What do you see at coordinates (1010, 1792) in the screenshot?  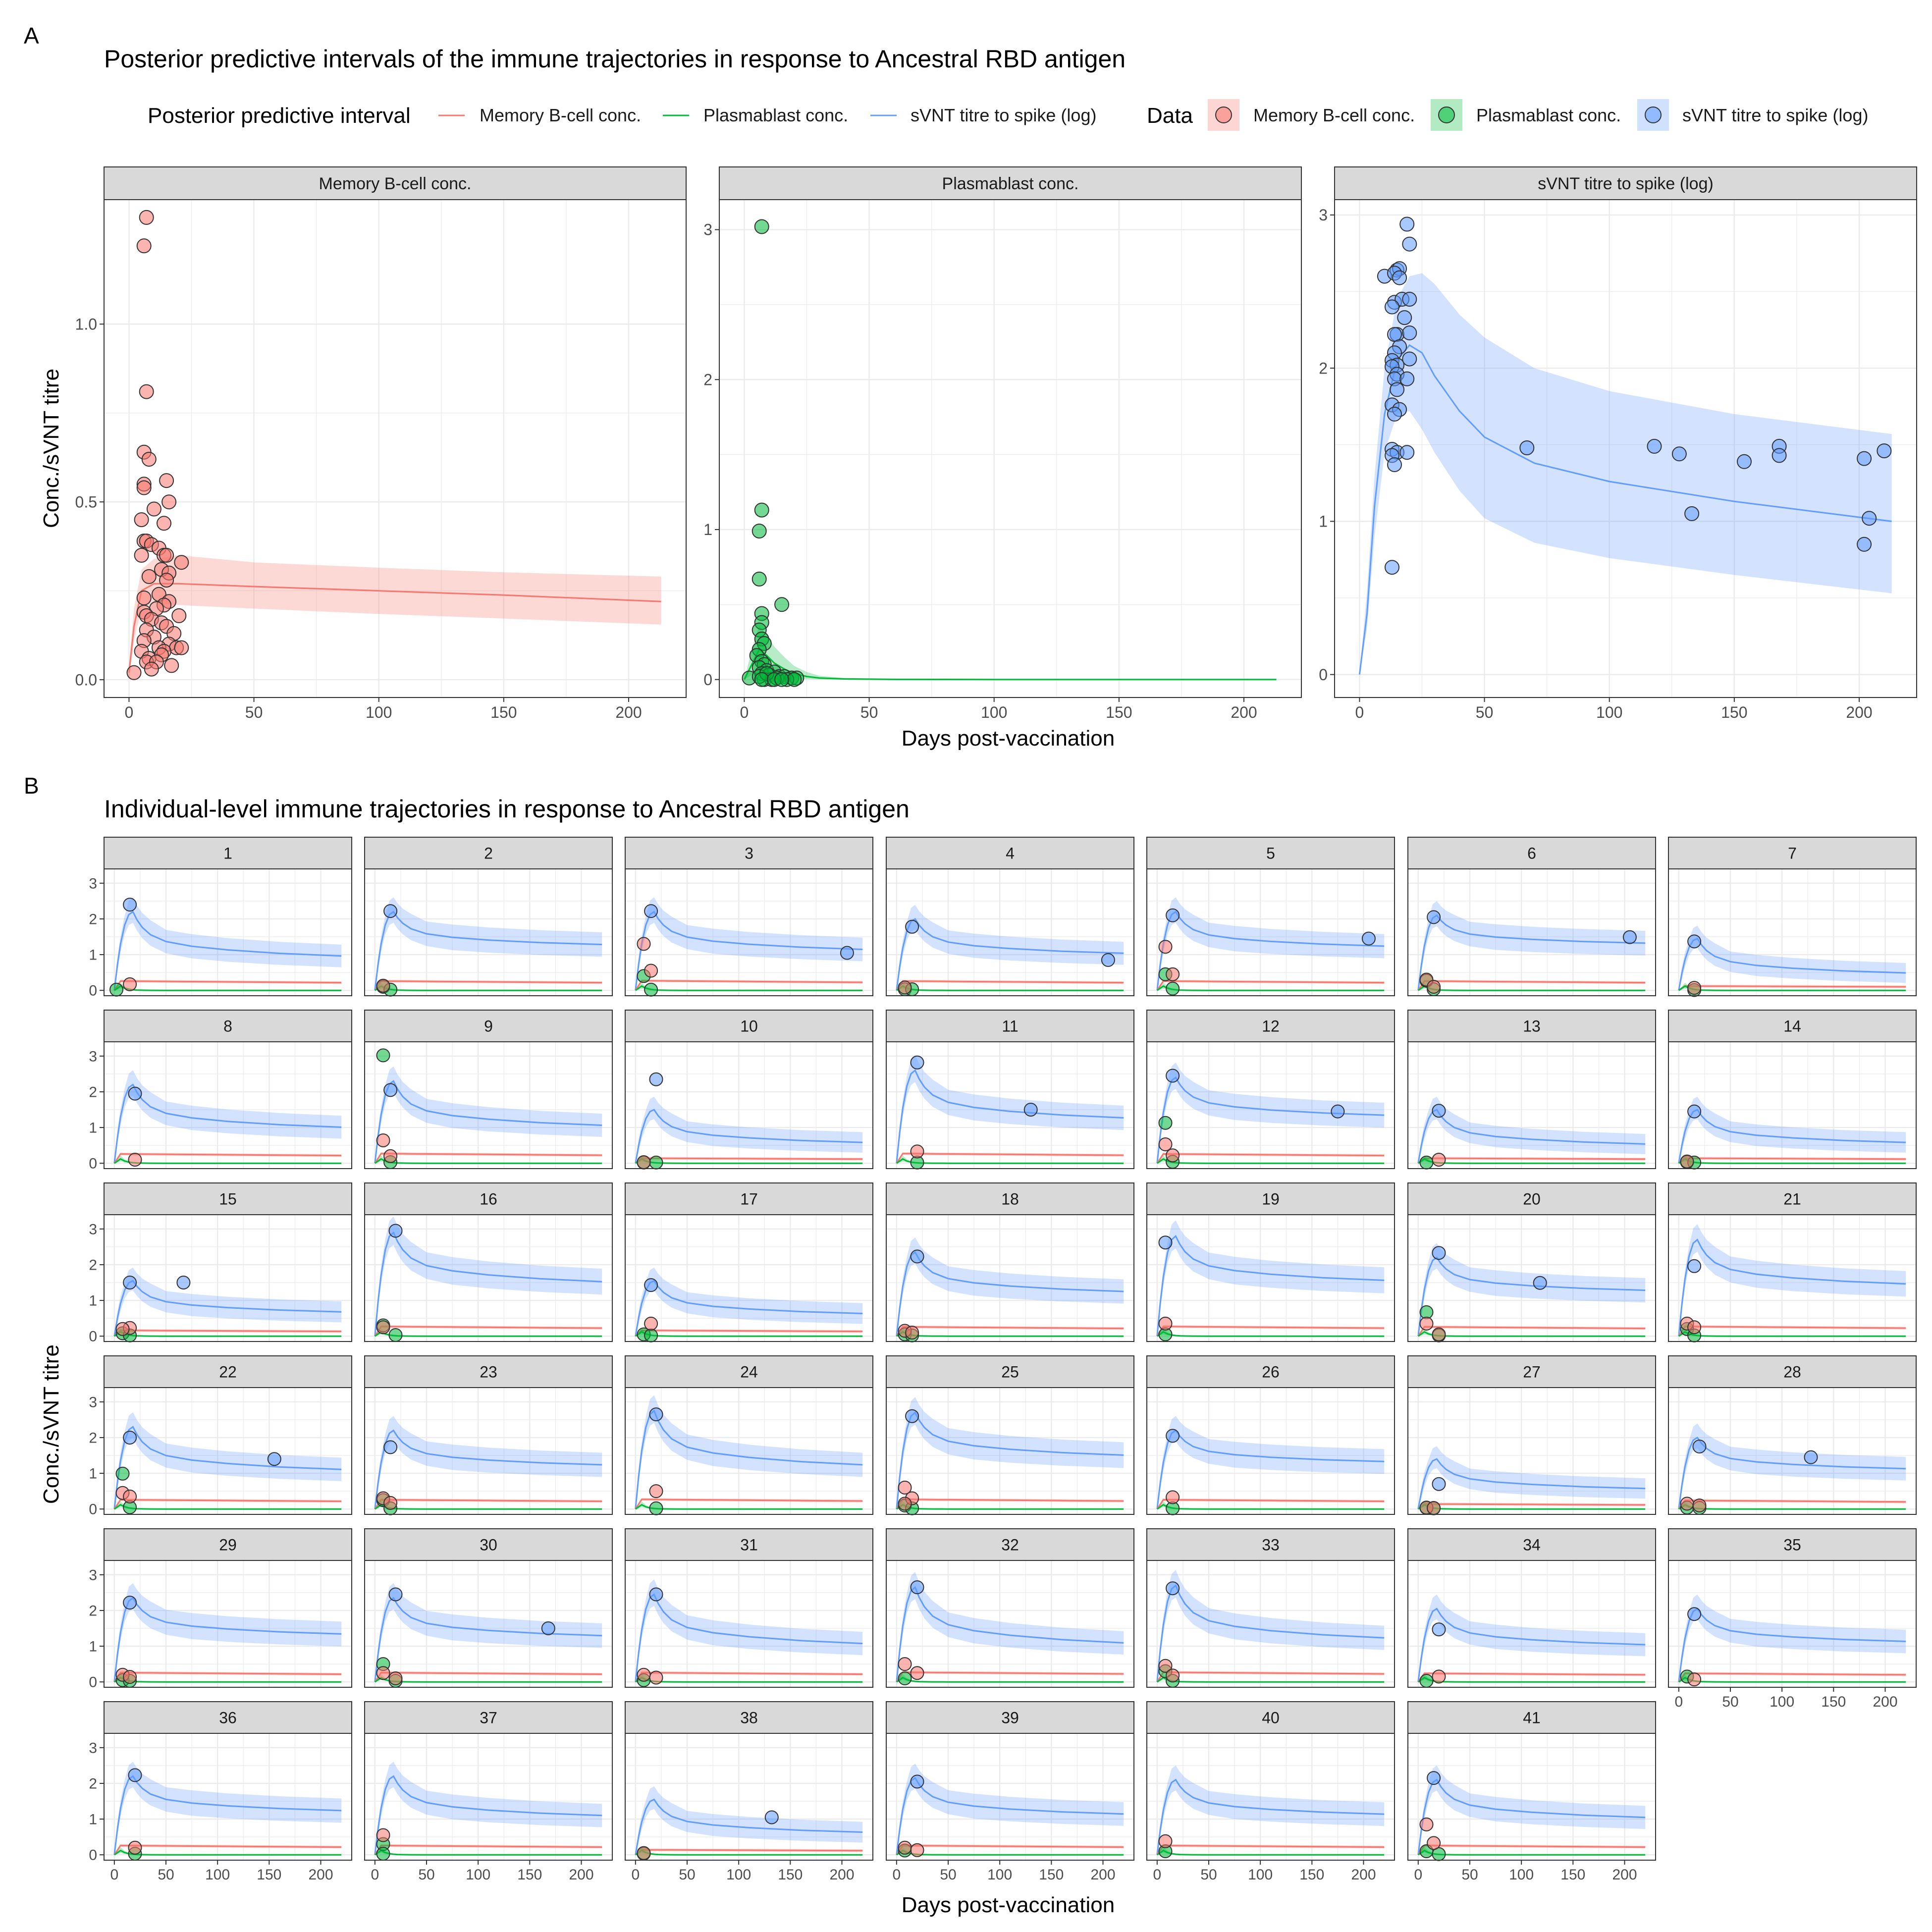 I see `individual-39: 39 0 50 100 150 200` at bounding box center [1010, 1792].